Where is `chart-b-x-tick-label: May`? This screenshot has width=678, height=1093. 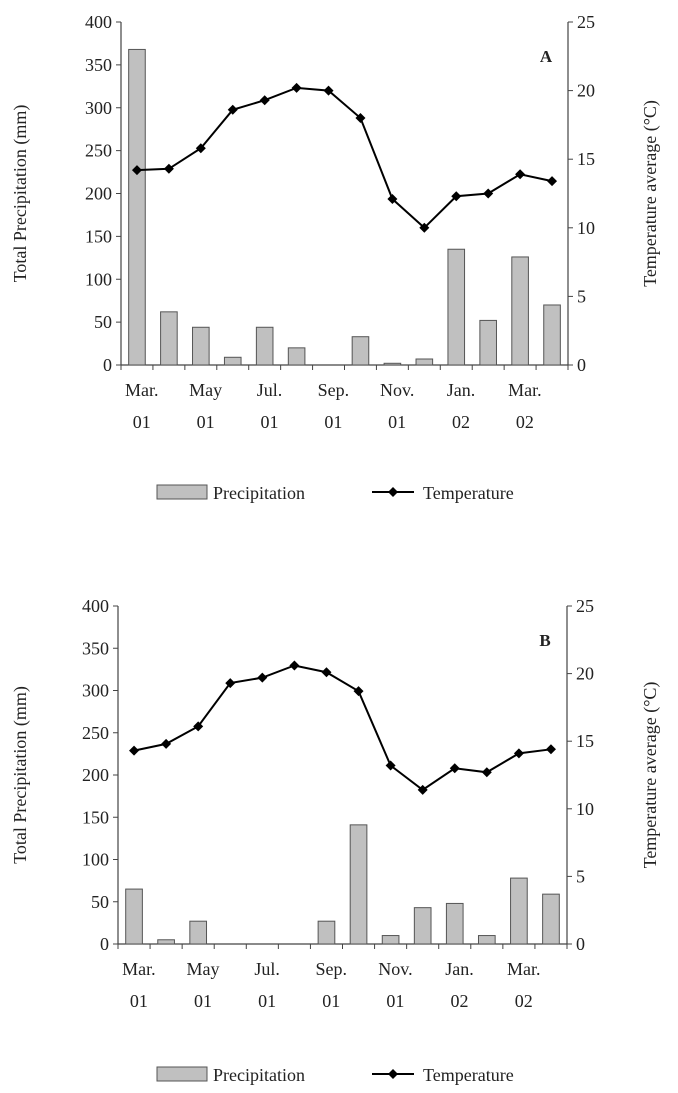
chart-b-x-tick-label: May is located at coordinates (202, 969).